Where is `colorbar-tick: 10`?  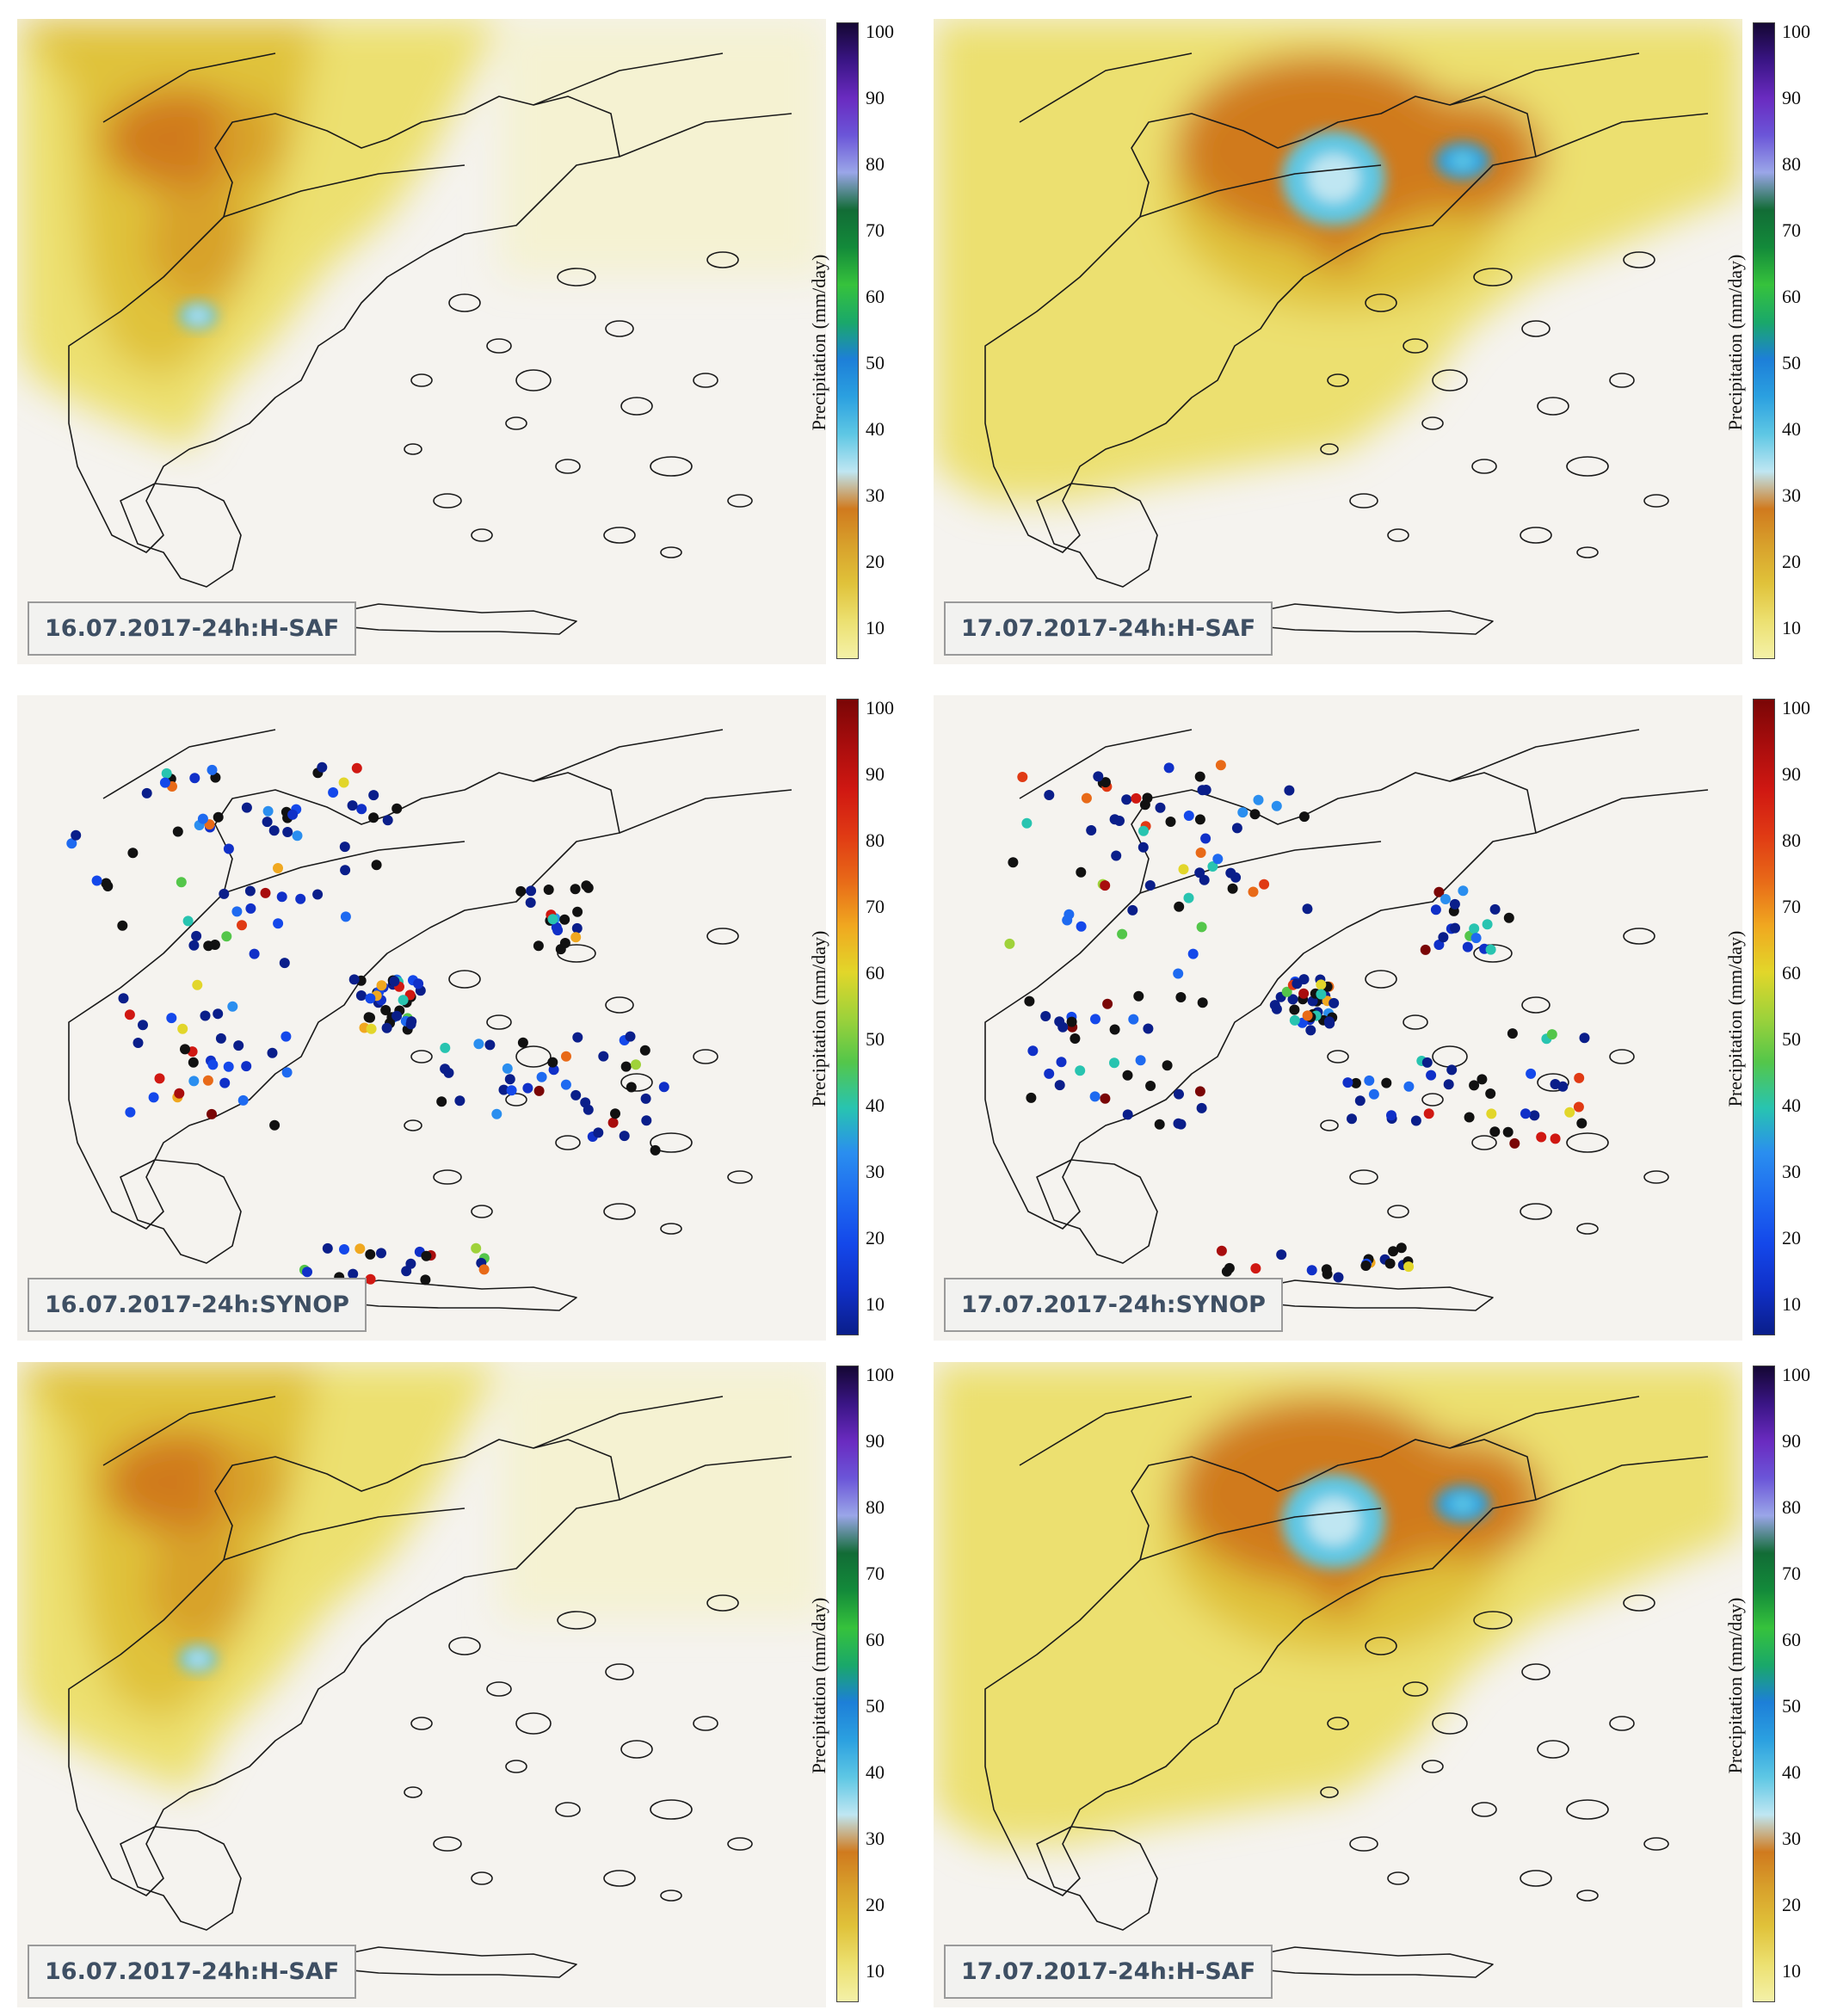 colorbar-tick: 10 is located at coordinates (1792, 1971).